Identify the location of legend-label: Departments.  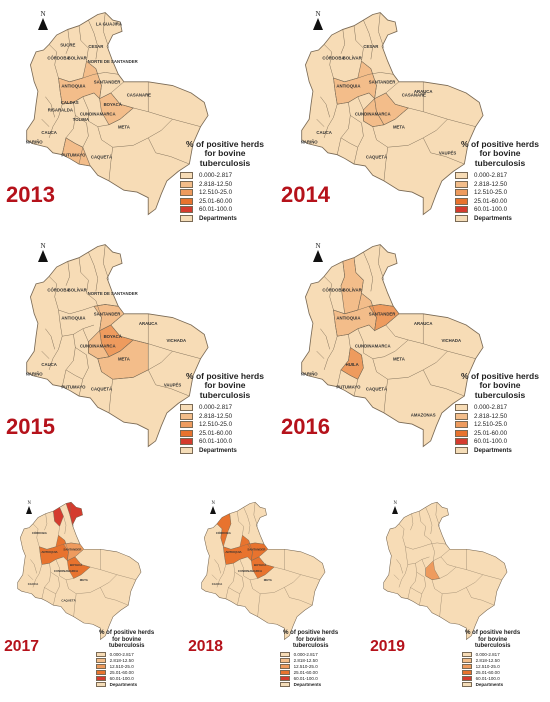
(123, 684).